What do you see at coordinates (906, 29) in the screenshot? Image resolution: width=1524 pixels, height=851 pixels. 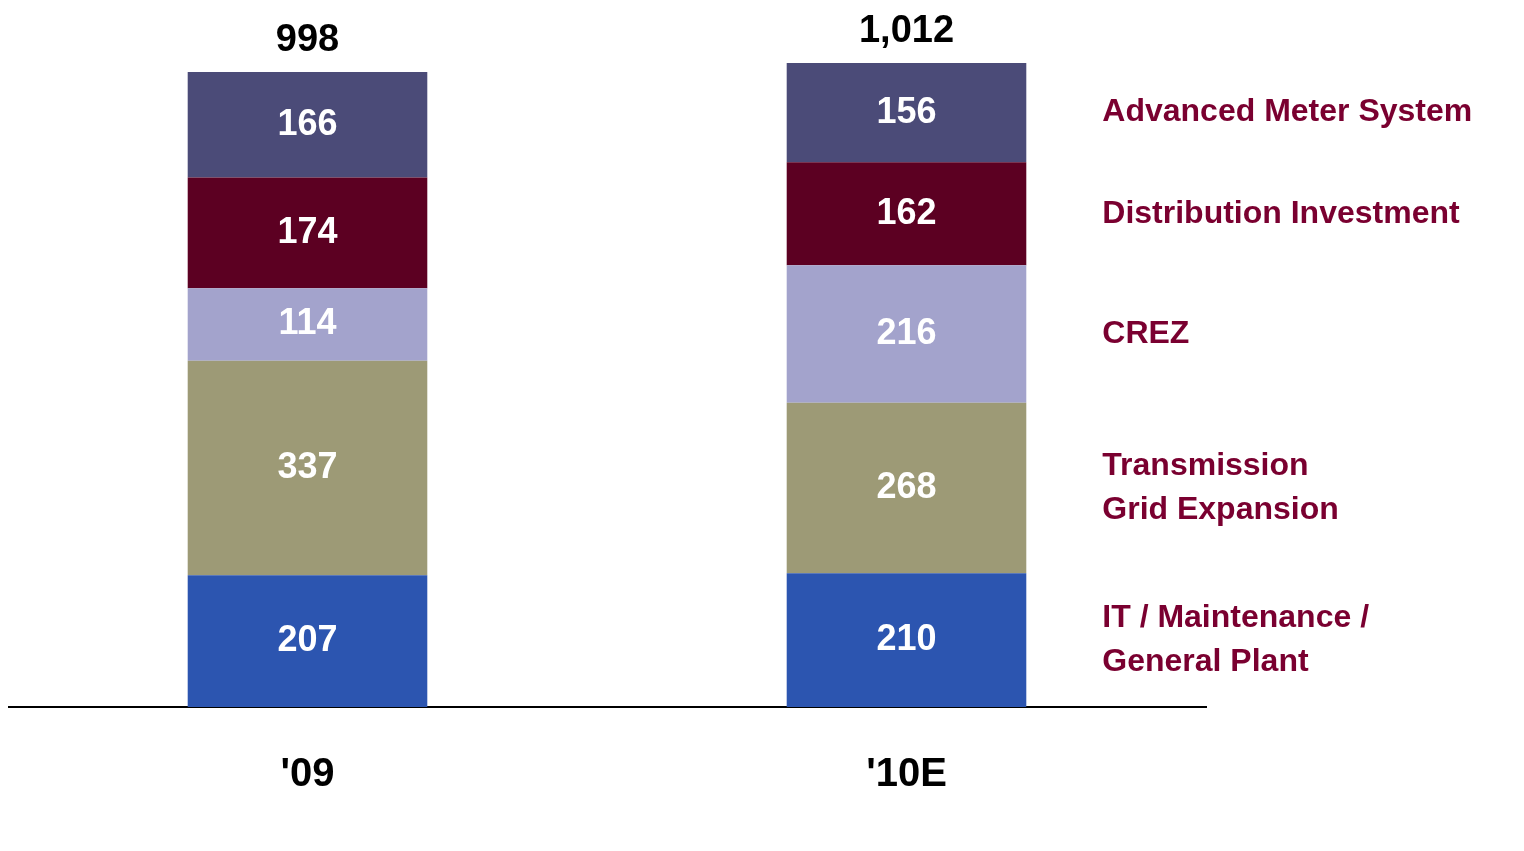 I see `total-label: 1,012` at bounding box center [906, 29].